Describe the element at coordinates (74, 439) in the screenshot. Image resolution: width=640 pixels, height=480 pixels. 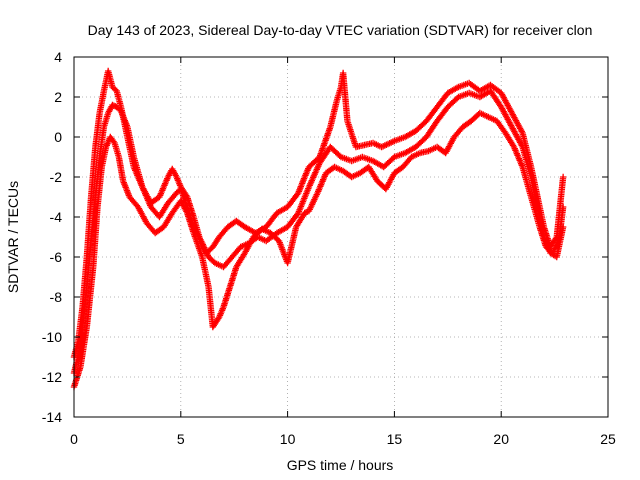
I see `x-tick-label: 0` at that location.